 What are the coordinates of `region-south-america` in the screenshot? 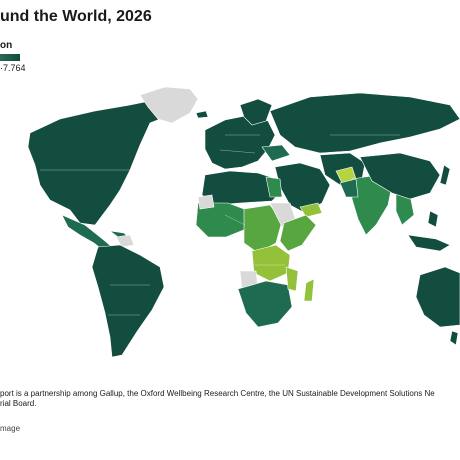 It's located at (128, 301).